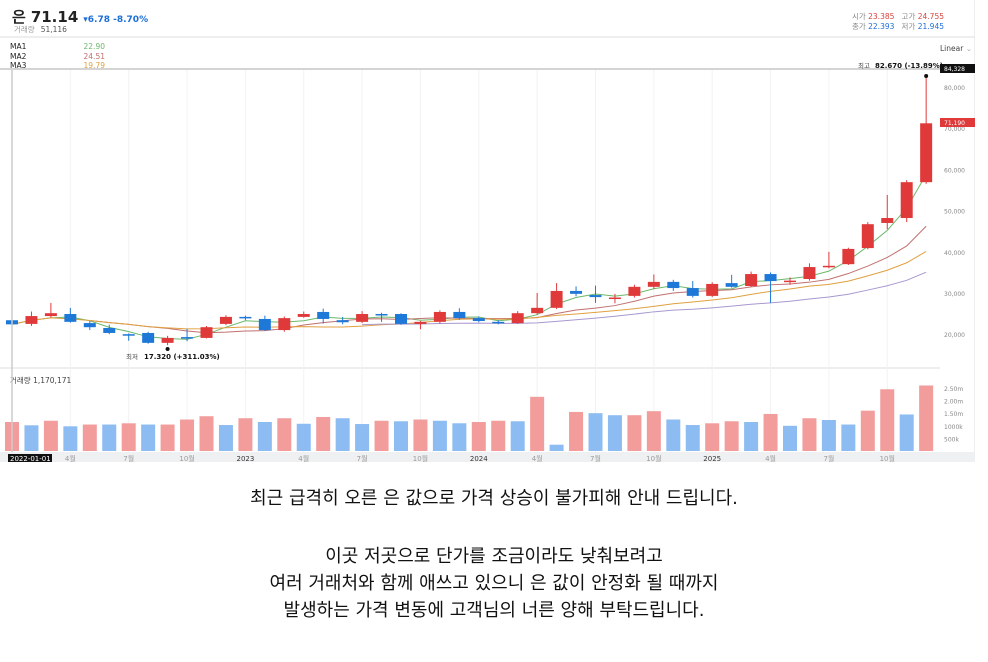  Describe the element at coordinates (881, 16) in the screenshot. I see `open-value: 23.385` at that location.